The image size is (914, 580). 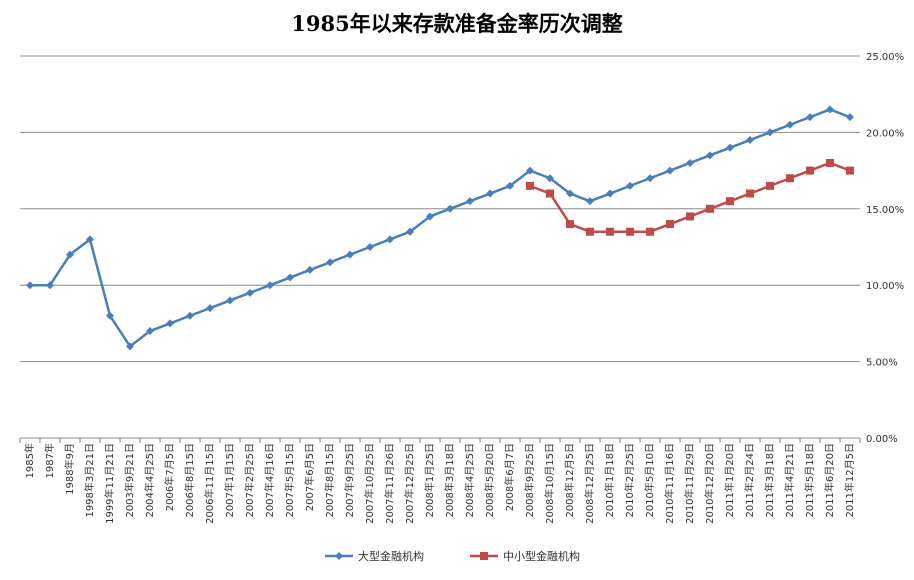 I want to click on x-tick-label: 2008年12月25日, so click(x=589, y=483).